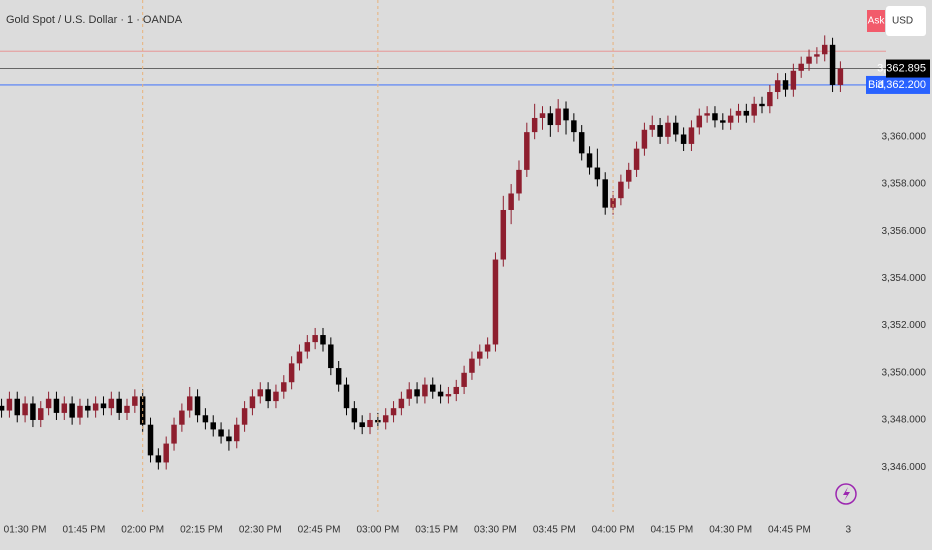  What do you see at coordinates (495, 530) in the screenshot?
I see `x-tick-label: 03:30 PM` at bounding box center [495, 530].